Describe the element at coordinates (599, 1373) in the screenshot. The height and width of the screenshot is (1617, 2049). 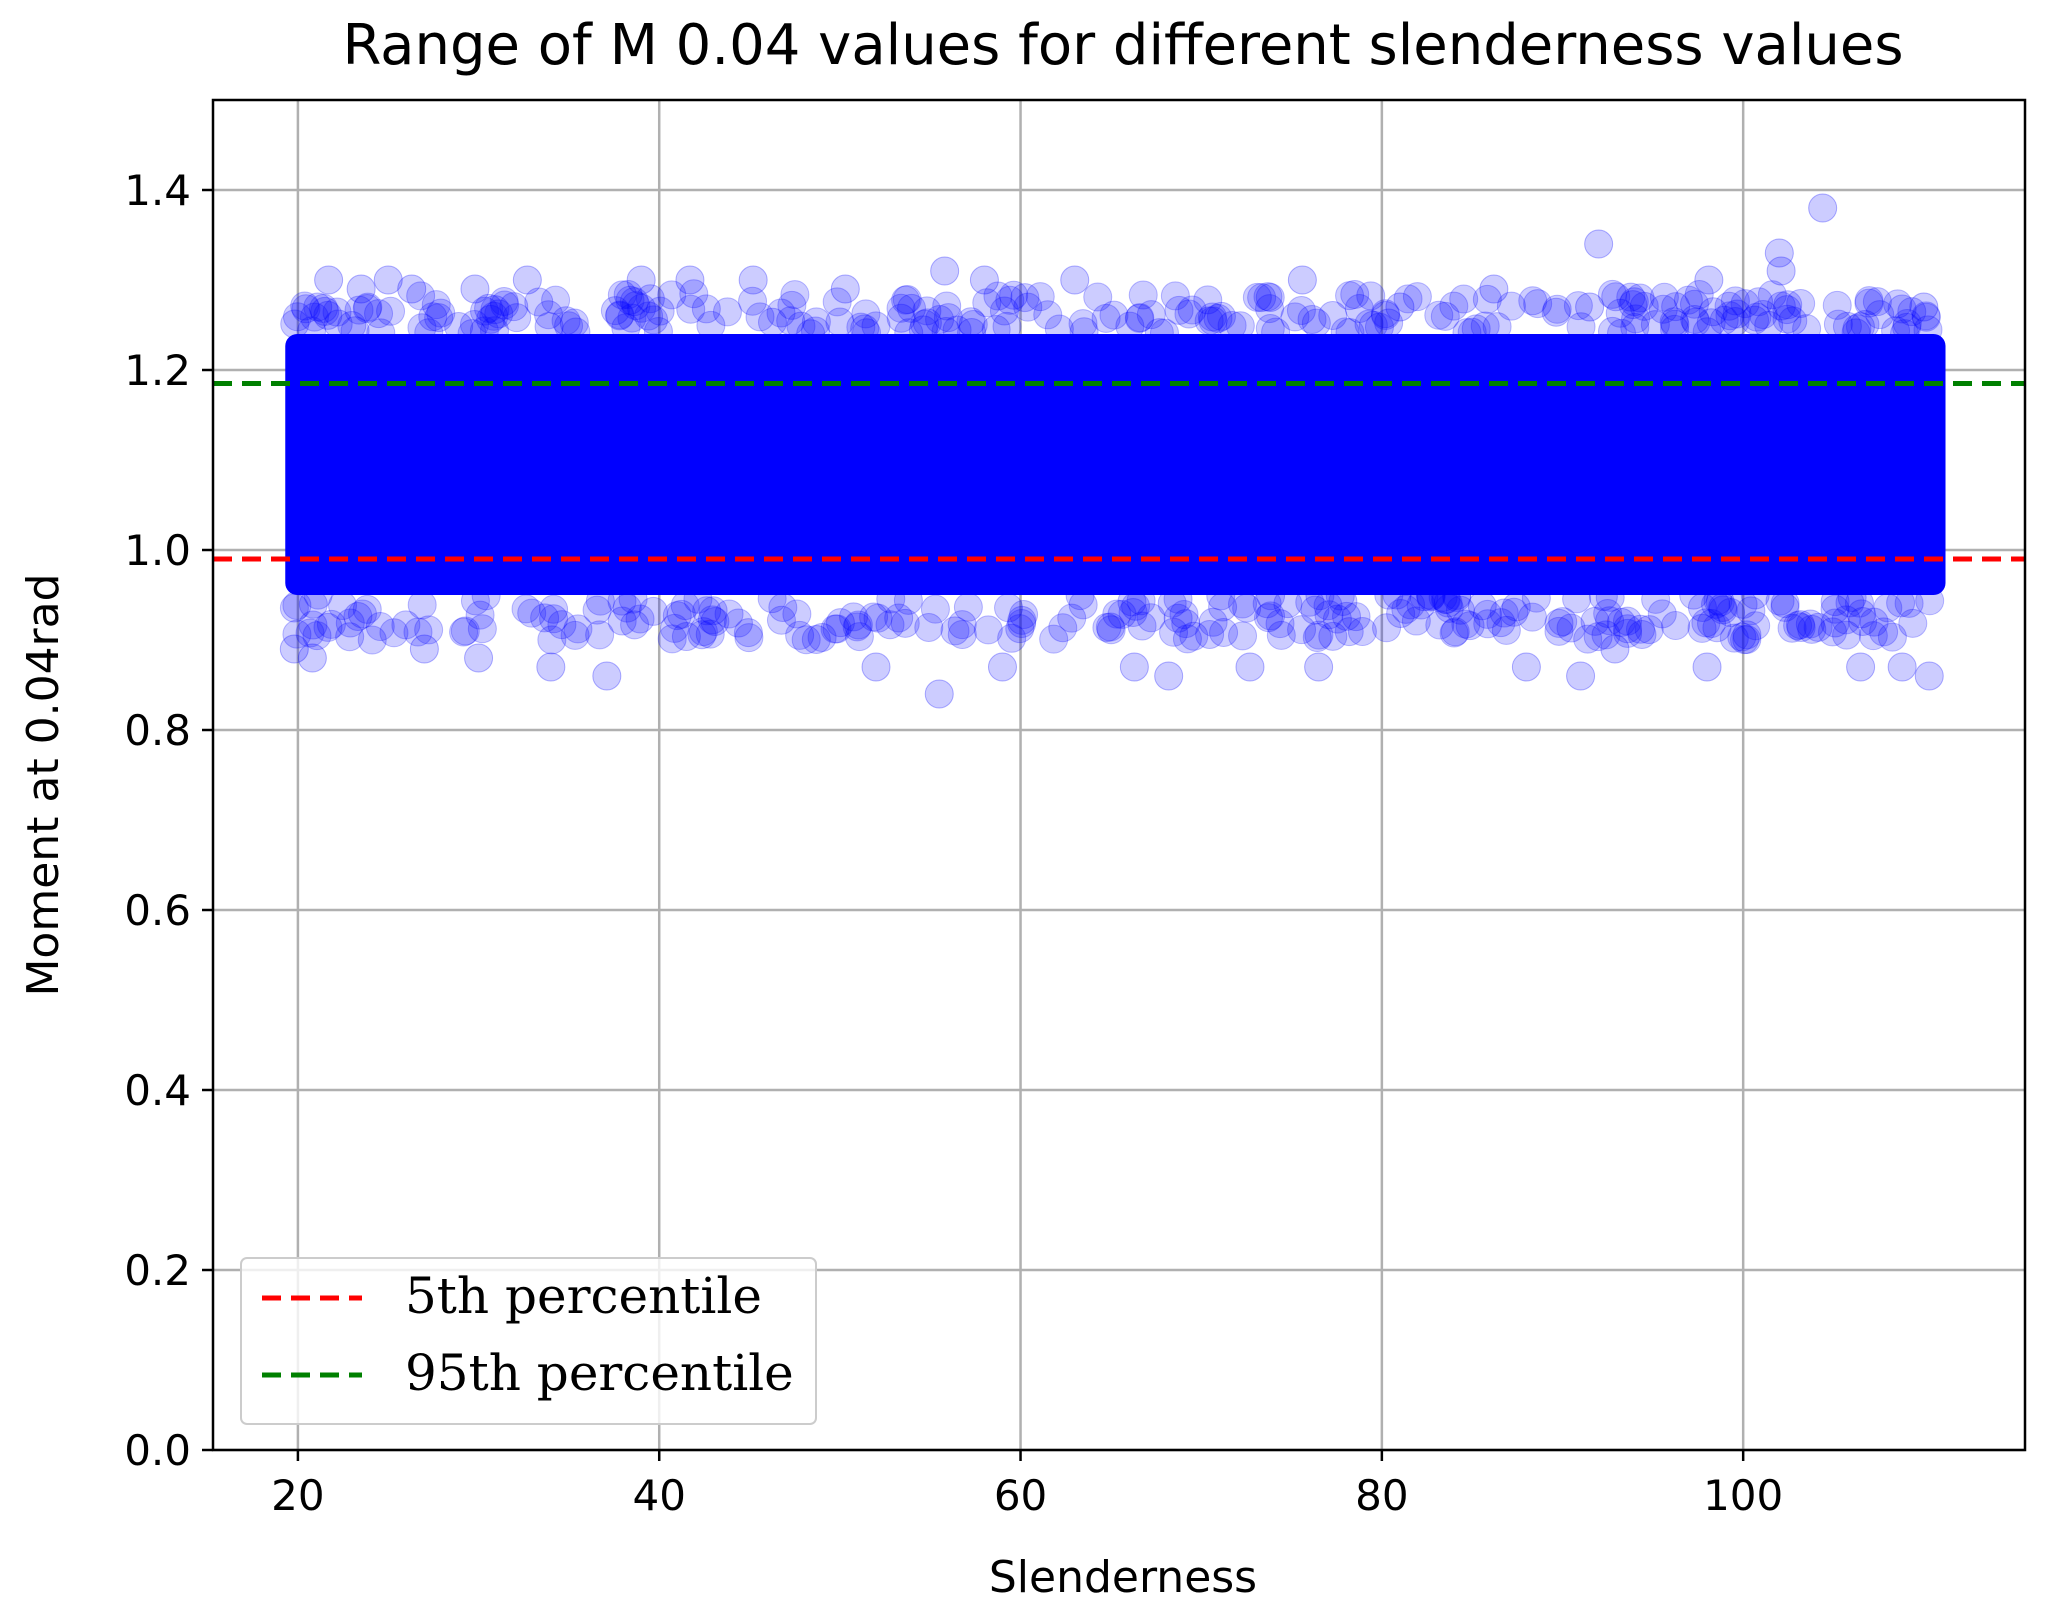
I see `legend-label-95th: 95th percentile` at that location.